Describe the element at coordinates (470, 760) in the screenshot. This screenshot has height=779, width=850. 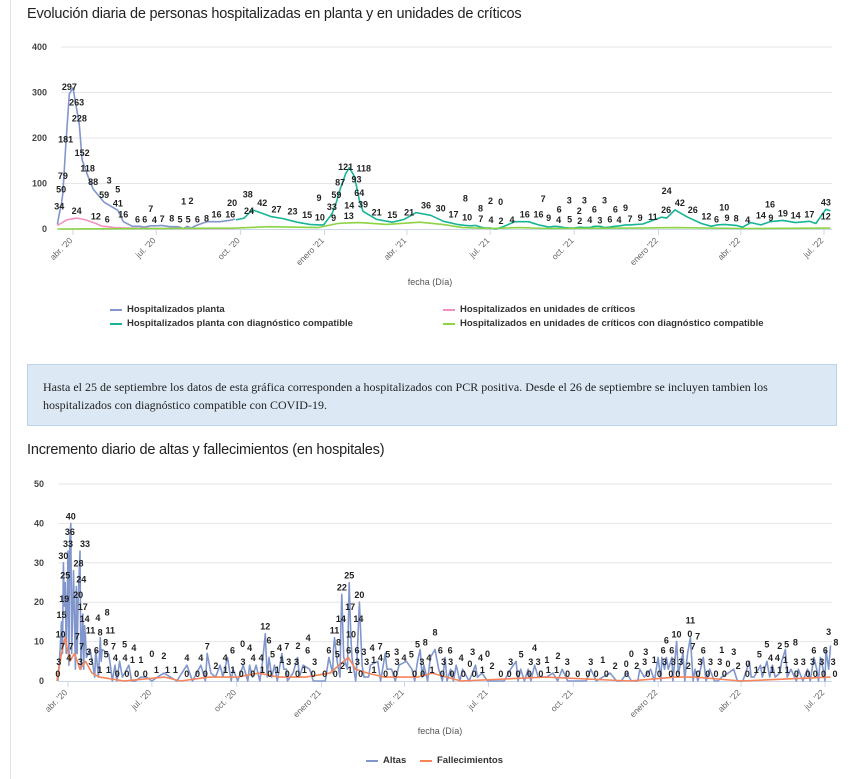
I see `legend-label: Fallecimientos` at that location.